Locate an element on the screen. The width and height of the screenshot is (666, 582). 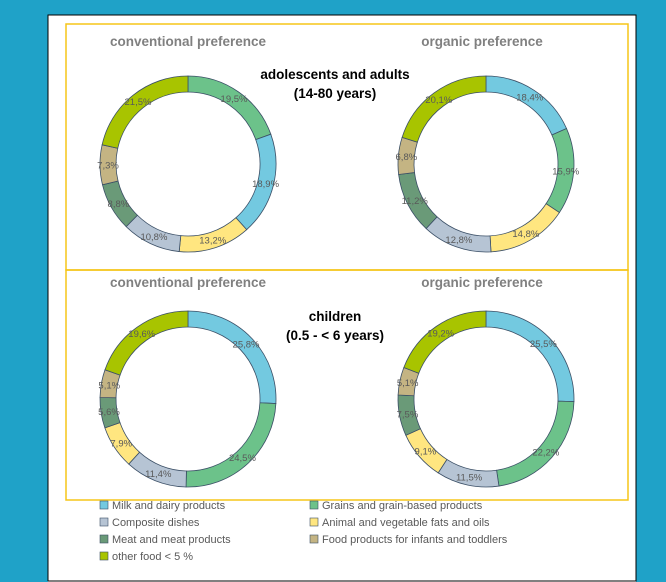
group-title-children-line2: (0.5 - < 6 years) is located at coordinates (335, 335).